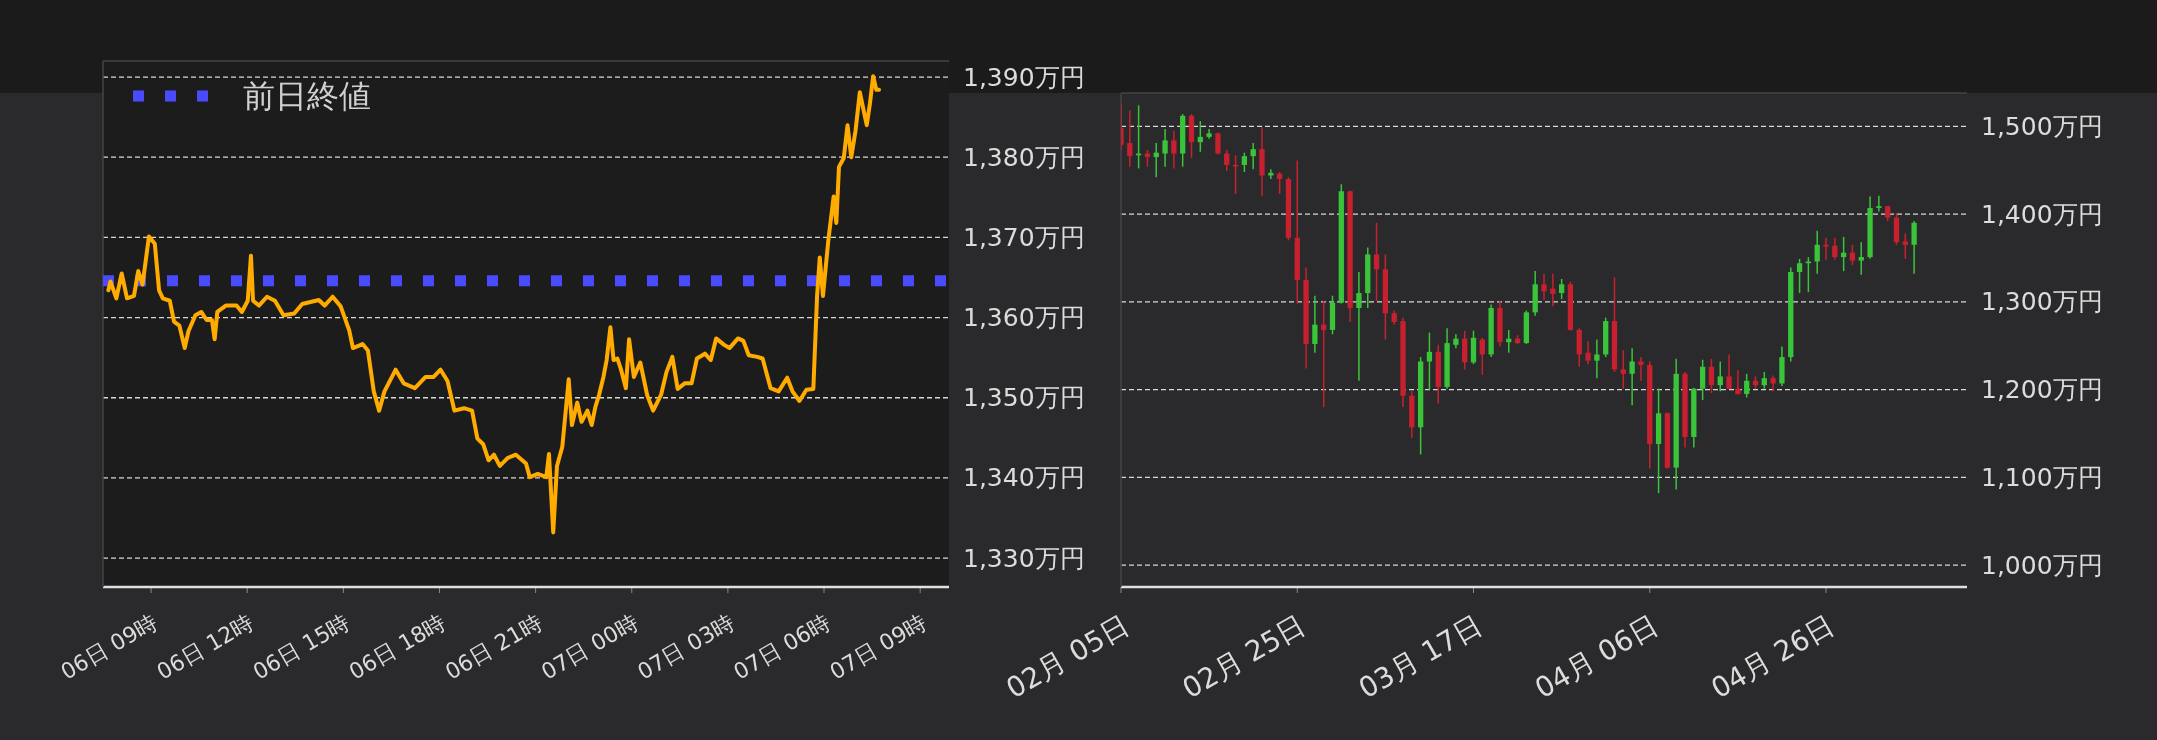 The height and width of the screenshot is (740, 2157). I want to click on x-tick-label: 04月 06日, so click(1596, 657).